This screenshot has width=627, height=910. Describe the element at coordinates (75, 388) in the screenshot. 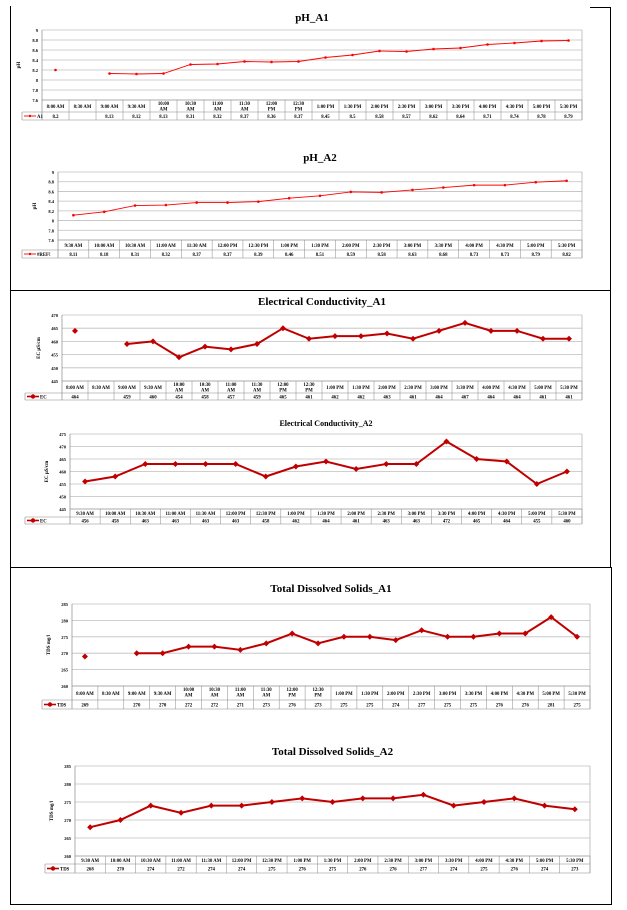

I see `x-tick-label: 8:00 AM` at that location.